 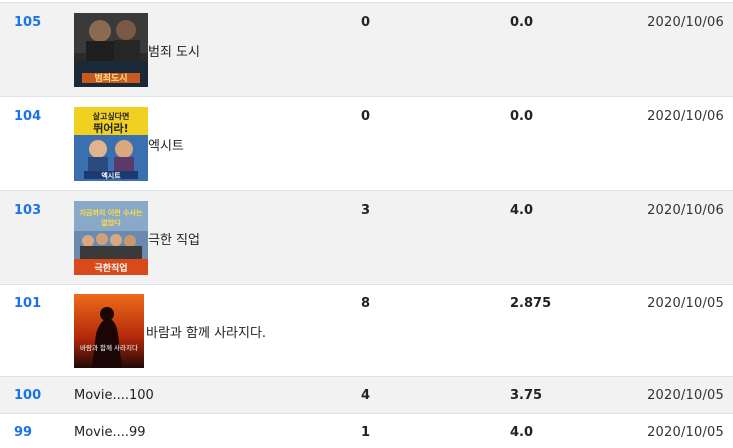 I want to click on movie-poster: 살고싶다면 뛰어라! 엑시트, so click(x=111, y=144).